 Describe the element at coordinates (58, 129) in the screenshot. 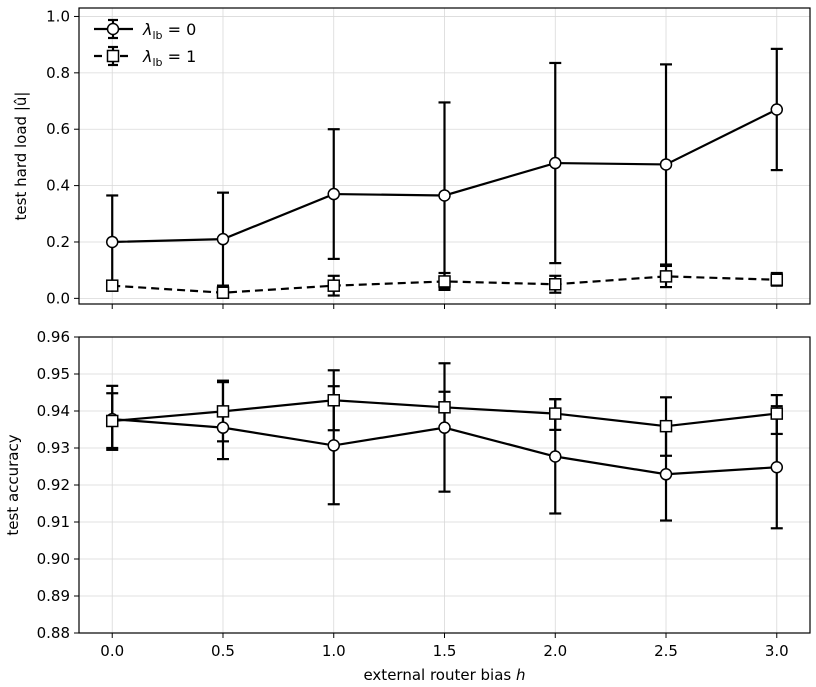

I see `load-y-tick-label: 0.6` at that location.